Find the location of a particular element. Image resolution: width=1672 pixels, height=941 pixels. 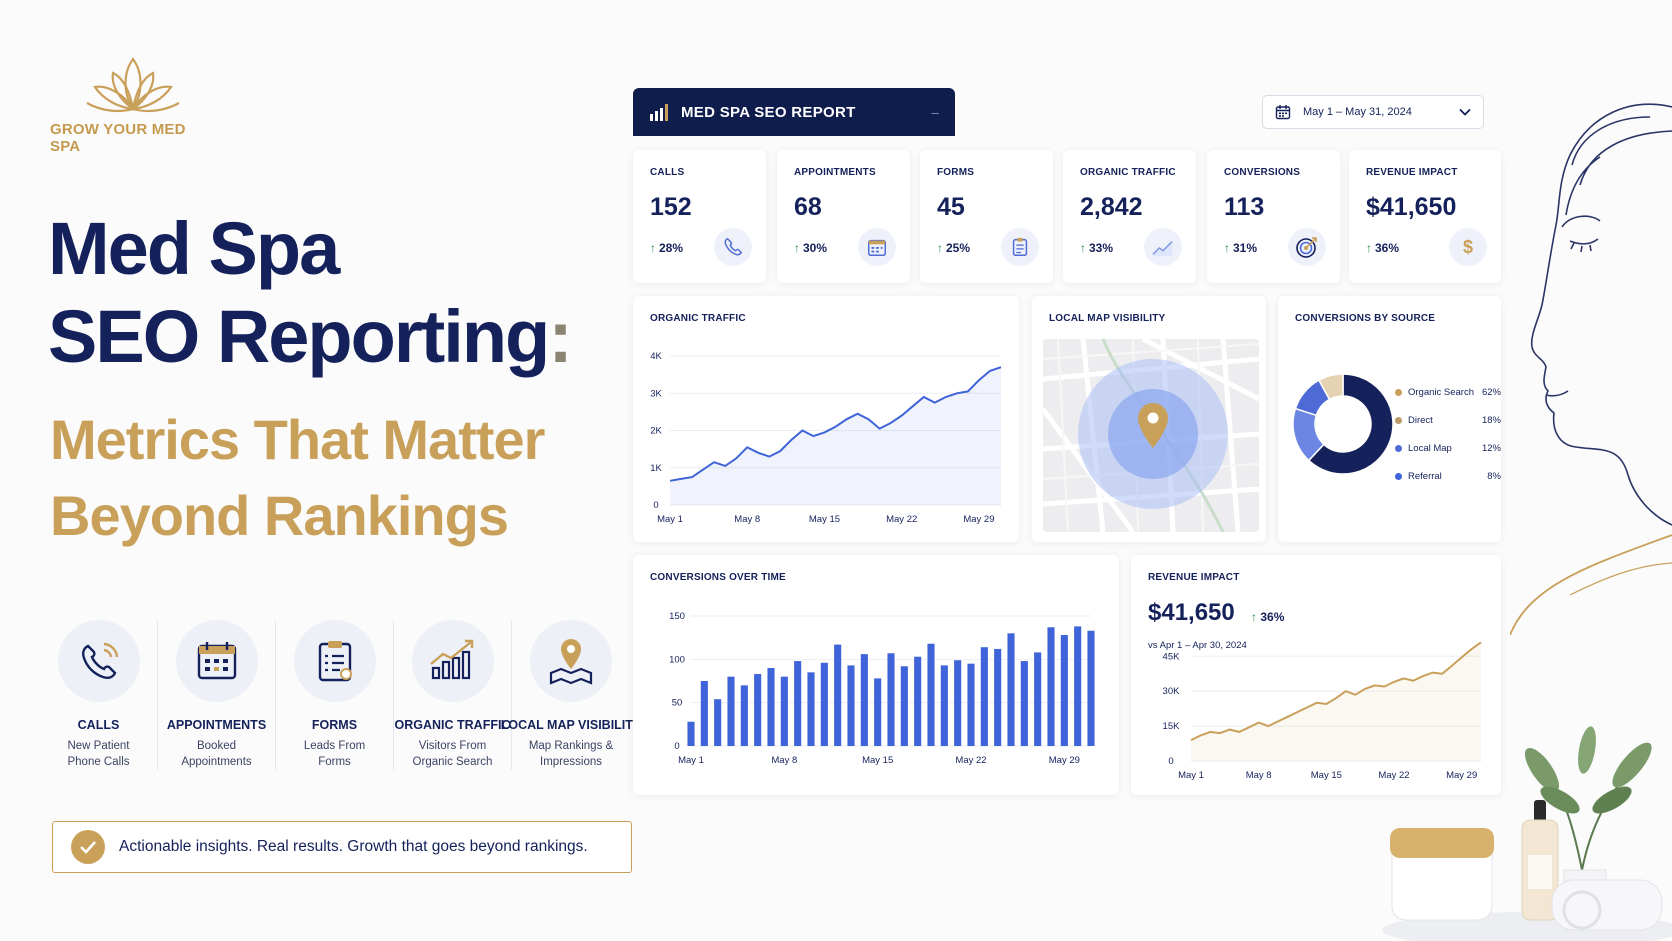

y-tick-label: 45K is located at coordinates (1172, 656).